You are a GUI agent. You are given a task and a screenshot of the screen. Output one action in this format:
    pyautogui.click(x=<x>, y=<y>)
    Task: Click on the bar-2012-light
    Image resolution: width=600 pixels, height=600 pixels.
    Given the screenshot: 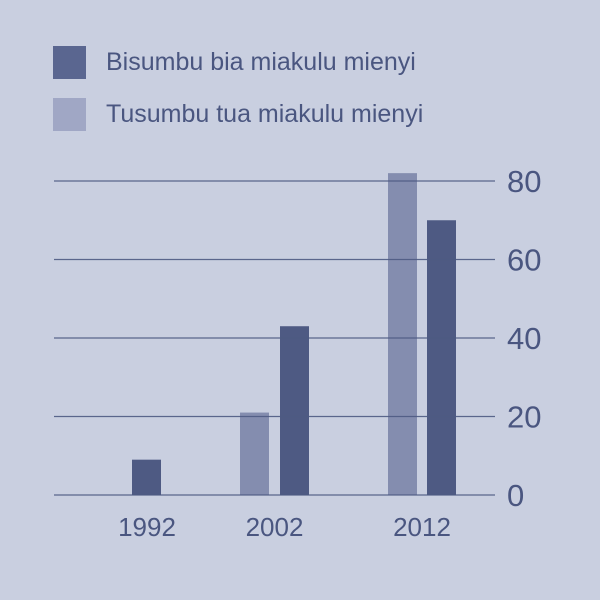 What is the action you would take?
    pyautogui.click(x=402, y=334)
    